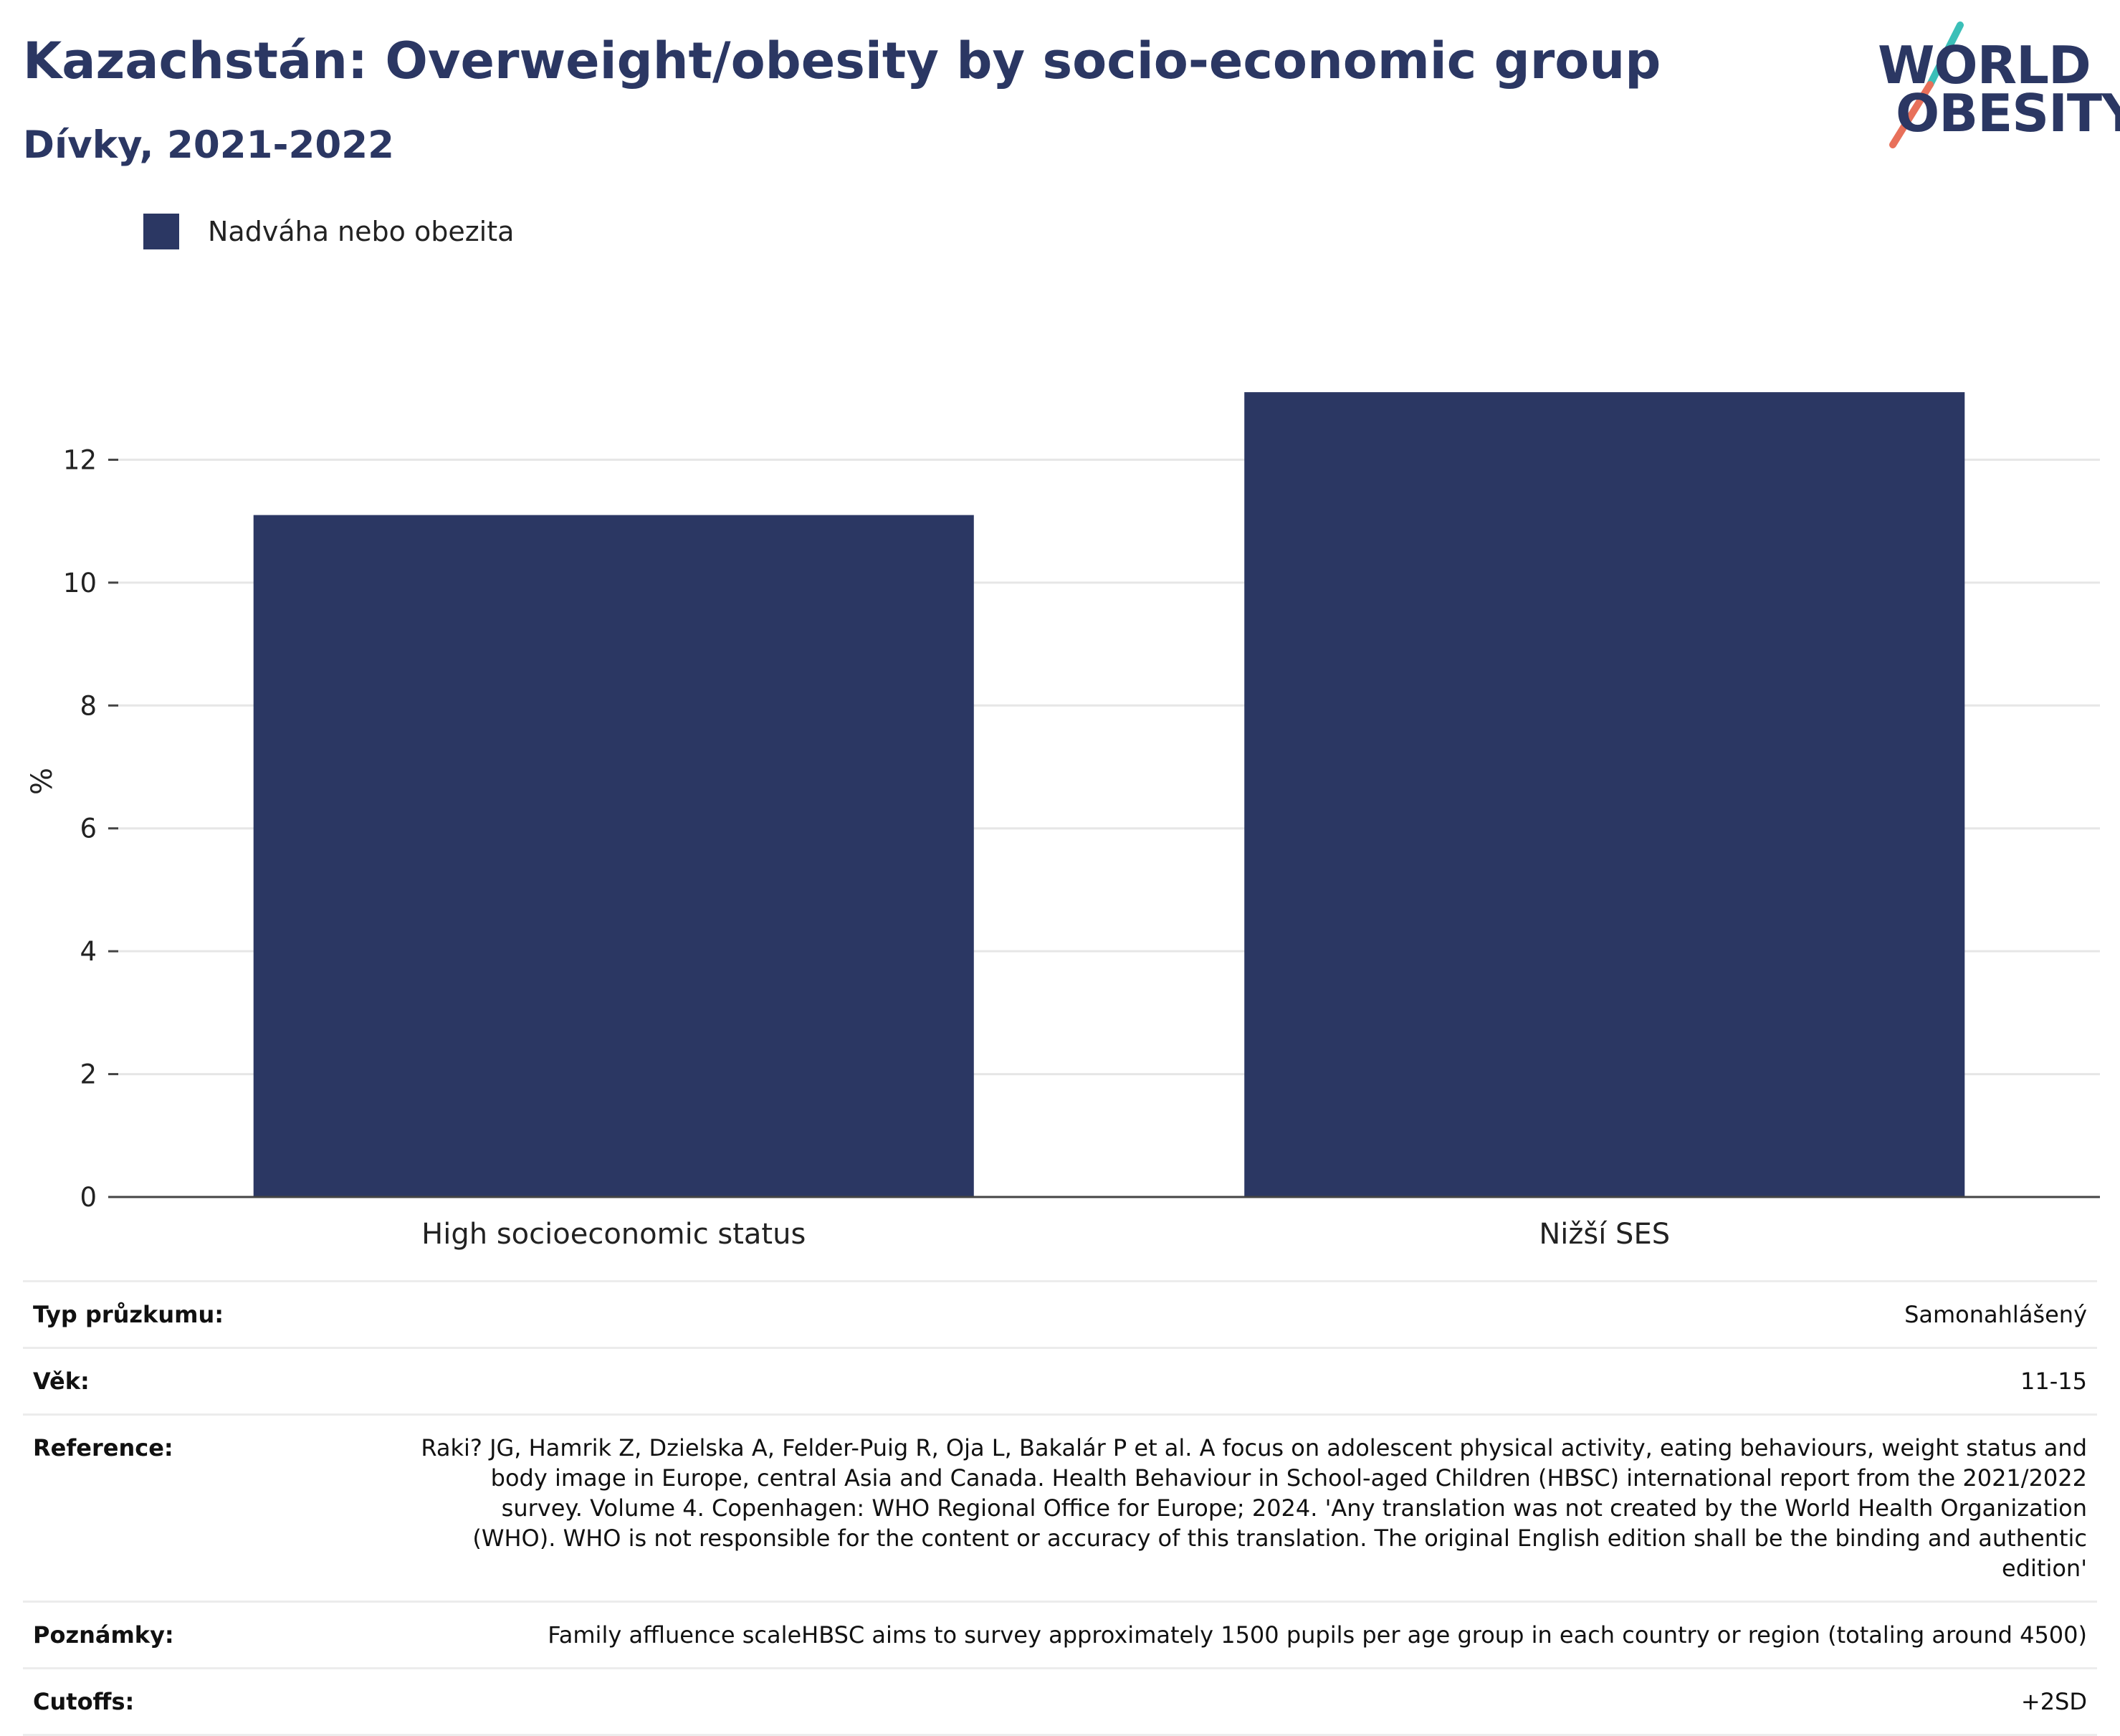 The image size is (2120, 1736). What do you see at coordinates (80, 583) in the screenshot?
I see `y-tick-label: 10` at bounding box center [80, 583].